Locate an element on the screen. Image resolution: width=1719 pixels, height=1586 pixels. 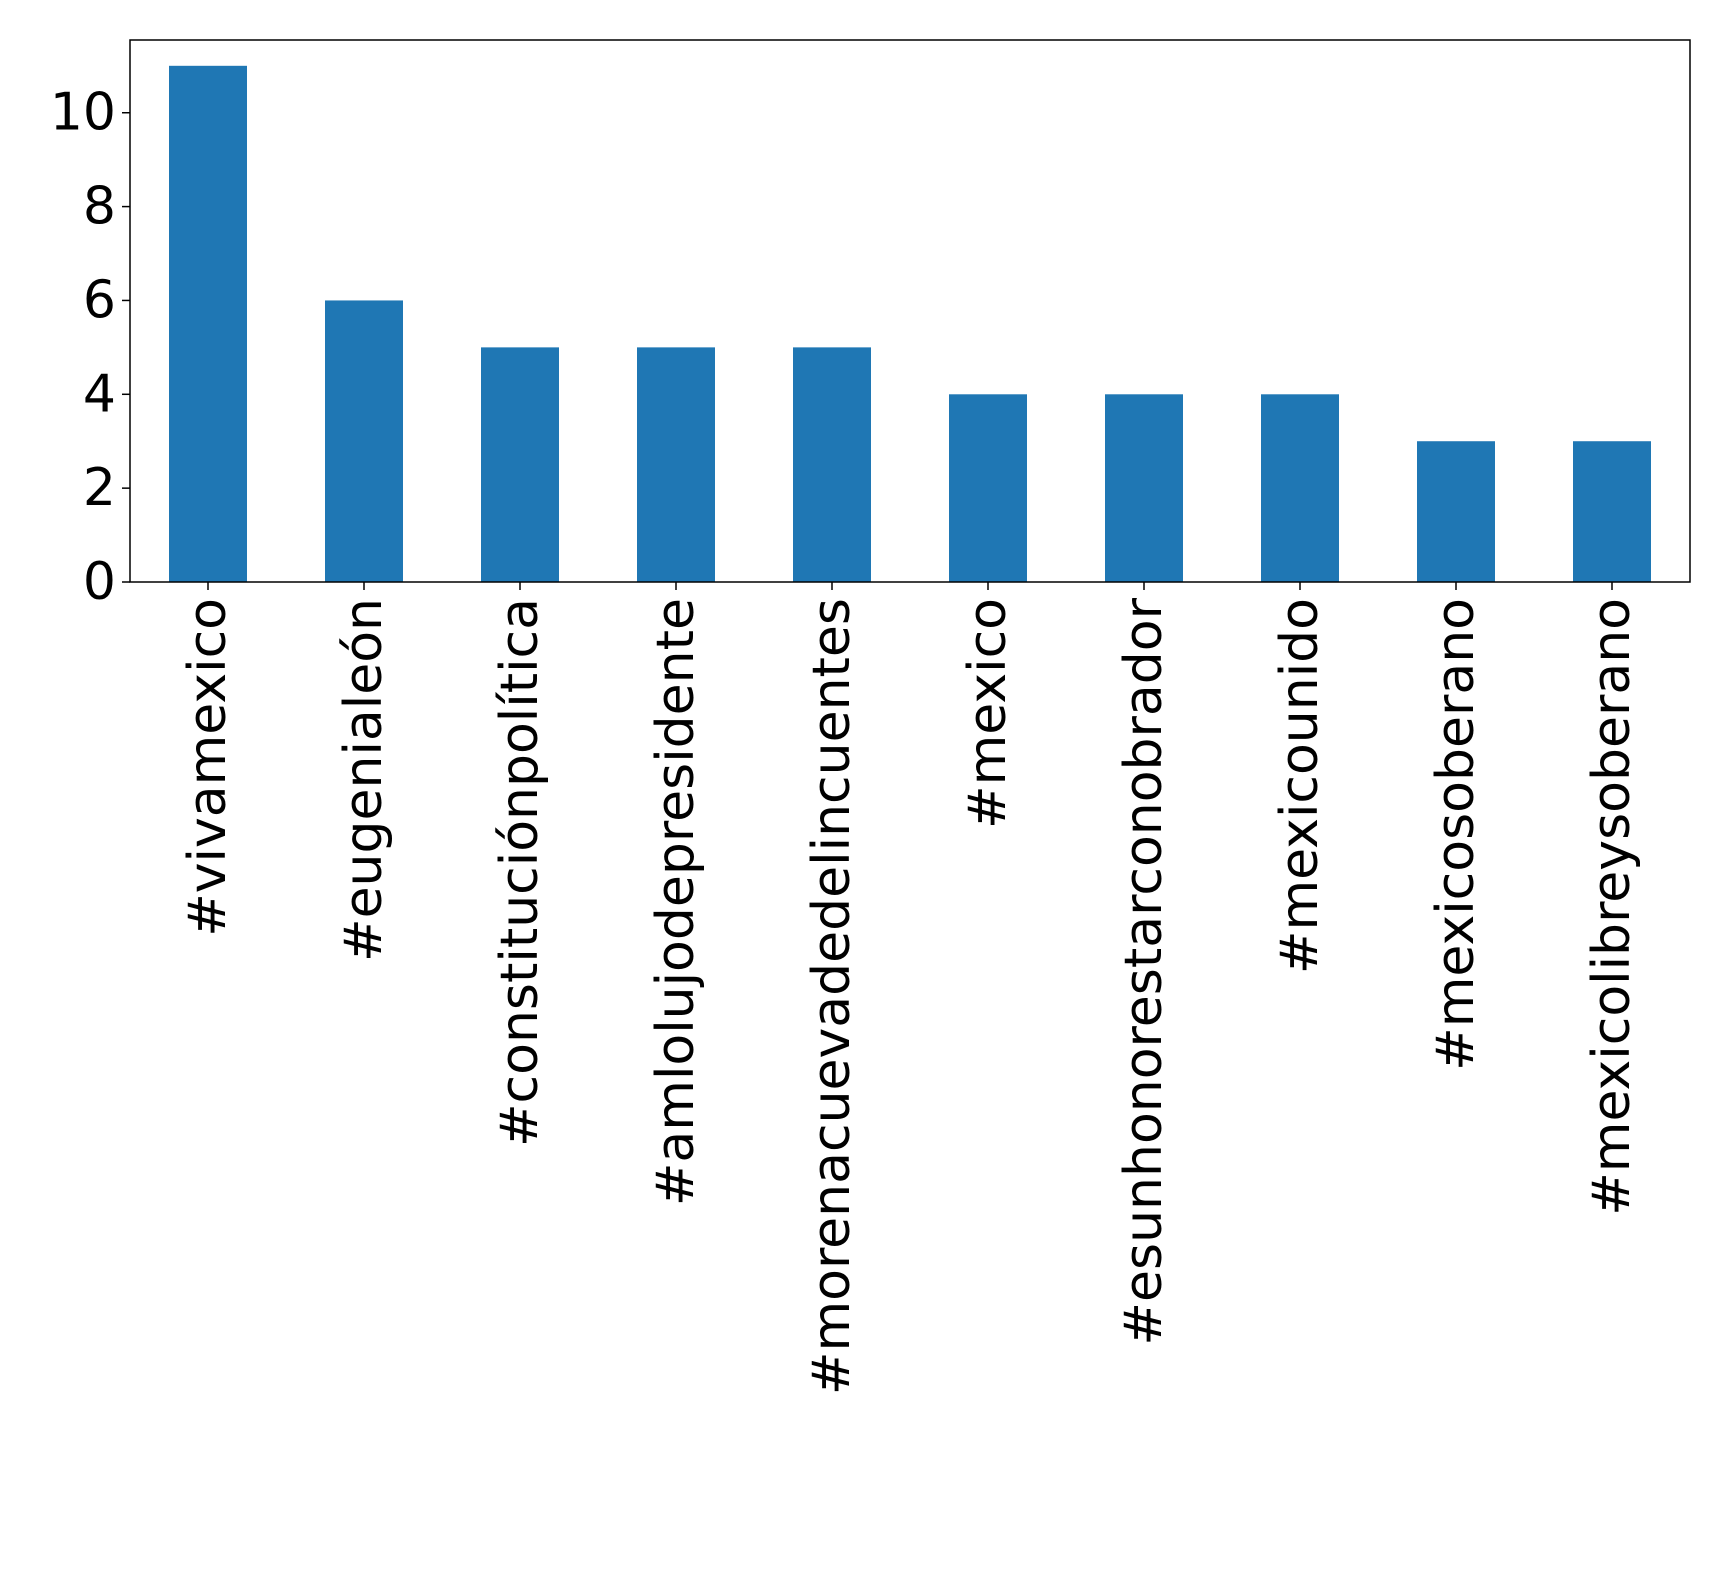
x-tick-label: #mexicosoberano is located at coordinates (1456, 834).